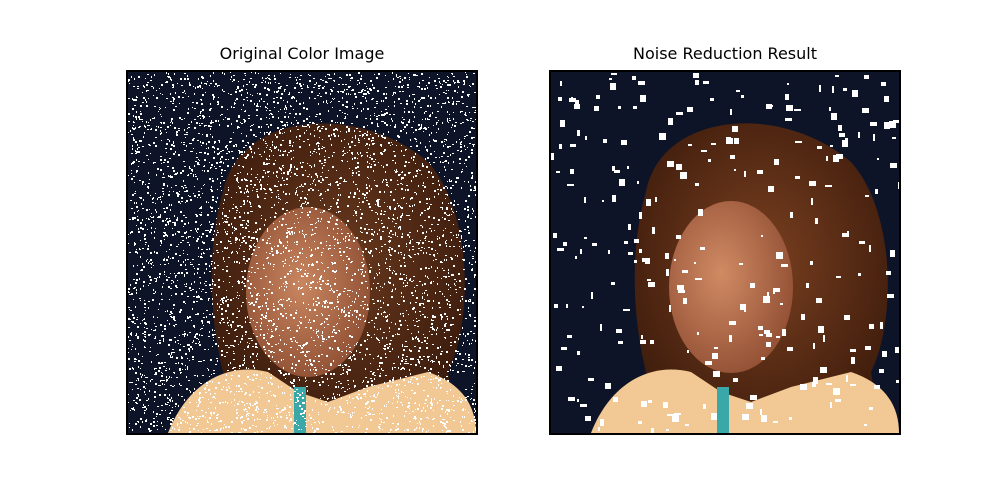 The height and width of the screenshot is (500, 1000). I want to click on necklace-region, so click(723, 410).